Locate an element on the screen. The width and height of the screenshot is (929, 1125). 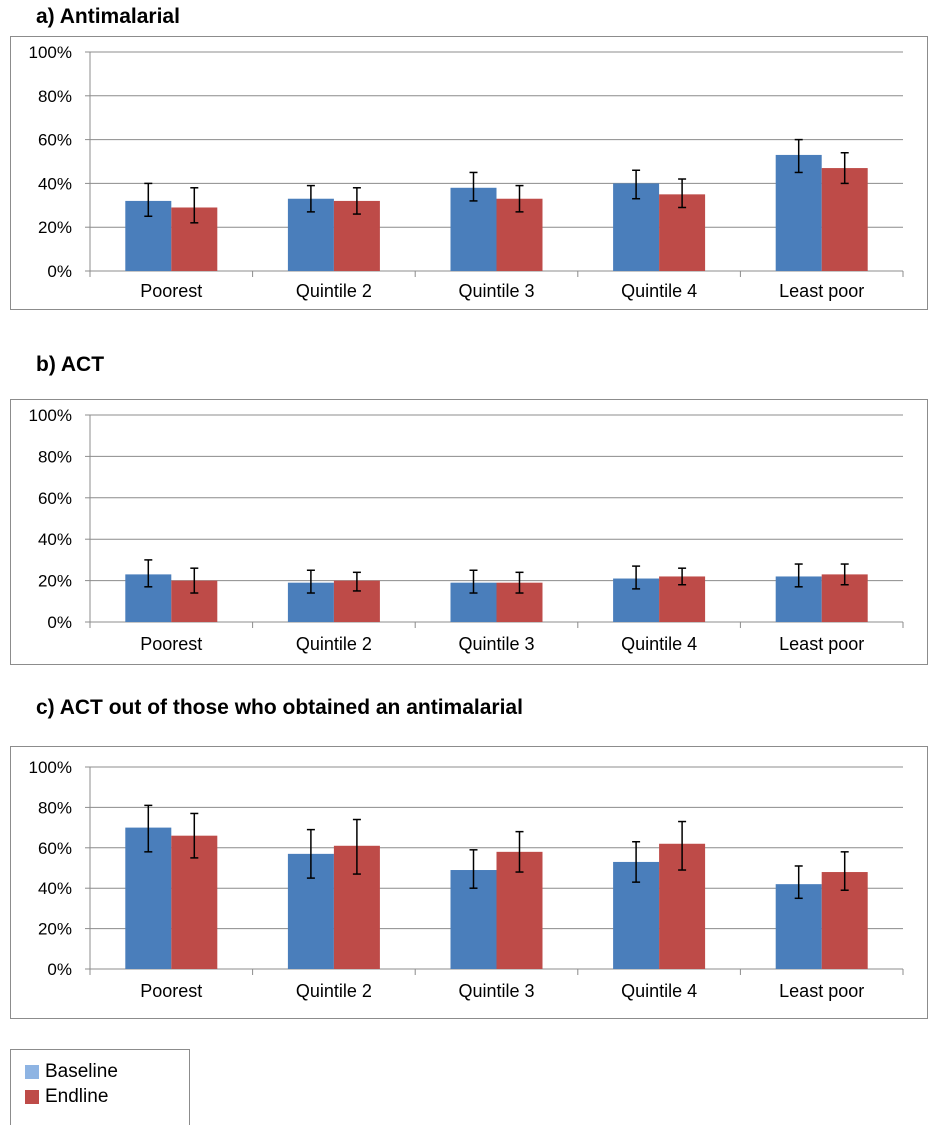
legend-item-endline: Endline is located at coordinates (66, 1097).